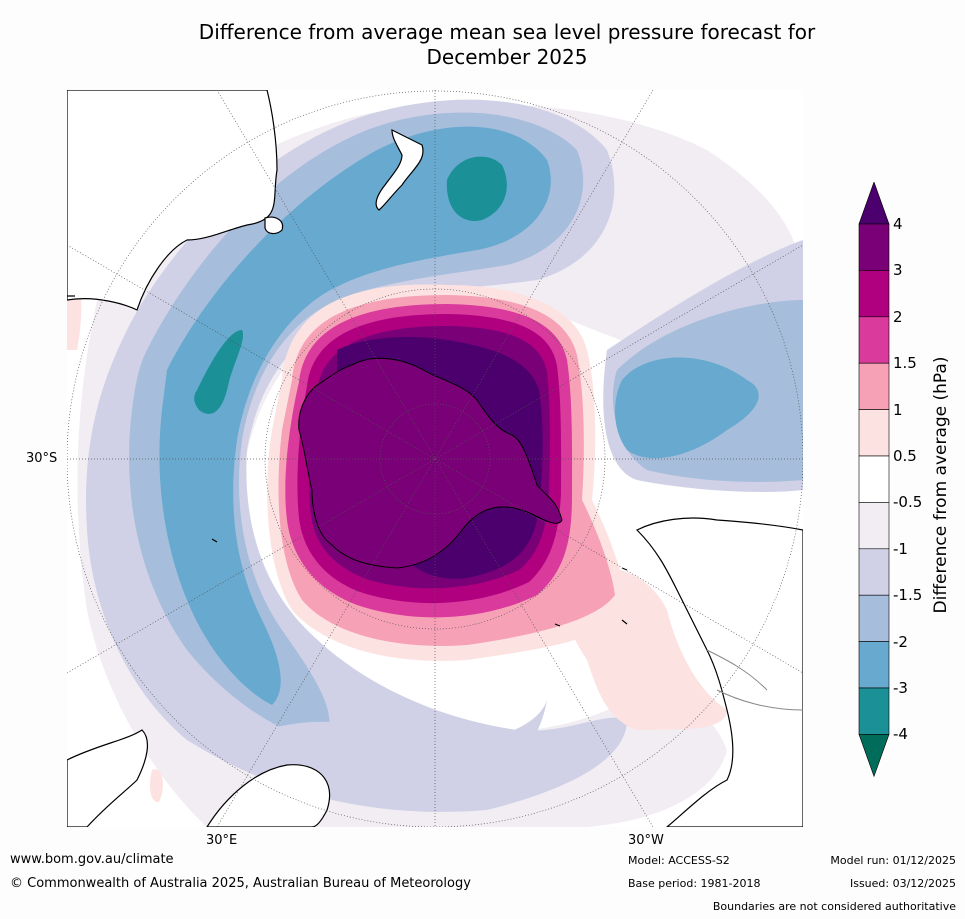 Image resolution: width=965 pixels, height=919 pixels. I want to click on colorbar-tick-label: 3, so click(898, 270).